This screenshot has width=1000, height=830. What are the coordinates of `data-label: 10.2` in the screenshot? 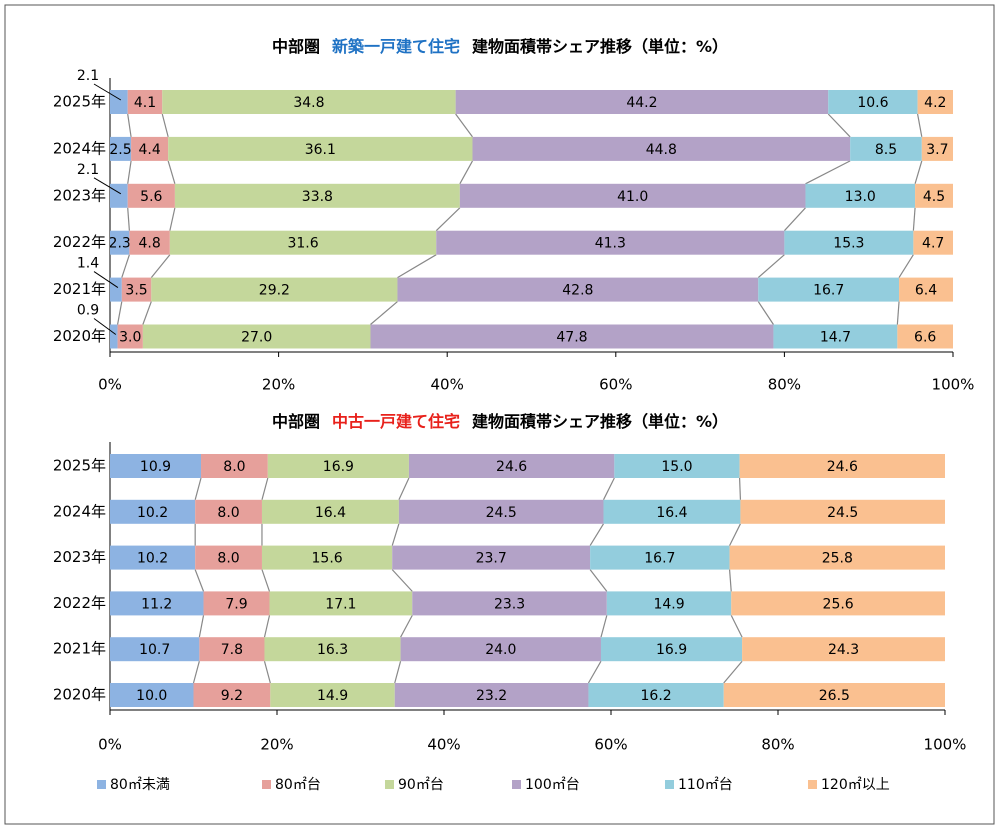 It's located at (152, 513).